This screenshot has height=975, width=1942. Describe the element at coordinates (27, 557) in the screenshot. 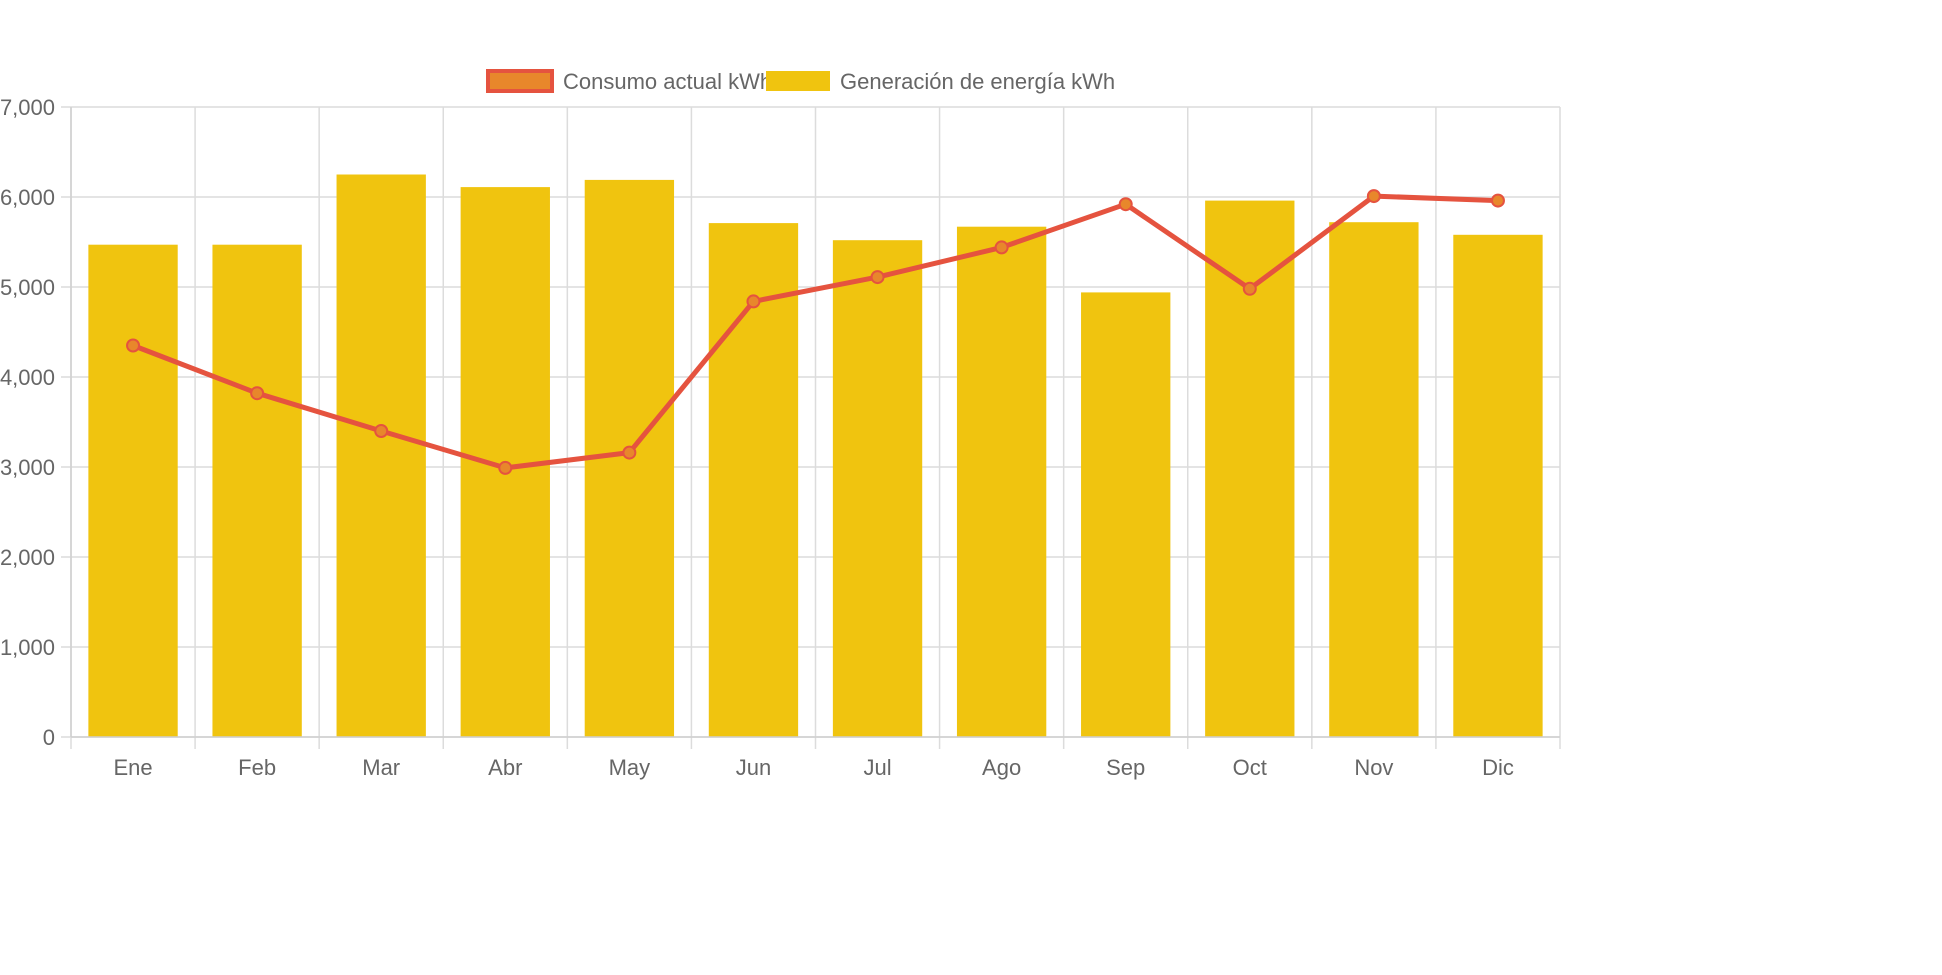

I see `y-tick-label: 2,000` at that location.